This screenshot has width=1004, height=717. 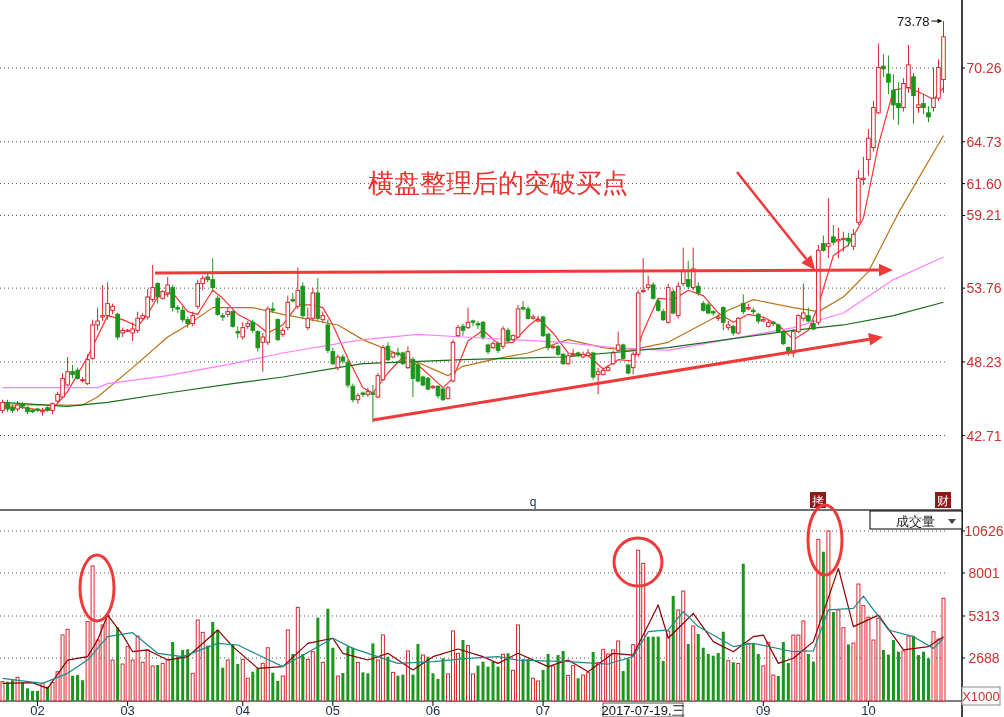 What do you see at coordinates (37, 710) in the screenshot?
I see `x-tick-label: 02` at bounding box center [37, 710].